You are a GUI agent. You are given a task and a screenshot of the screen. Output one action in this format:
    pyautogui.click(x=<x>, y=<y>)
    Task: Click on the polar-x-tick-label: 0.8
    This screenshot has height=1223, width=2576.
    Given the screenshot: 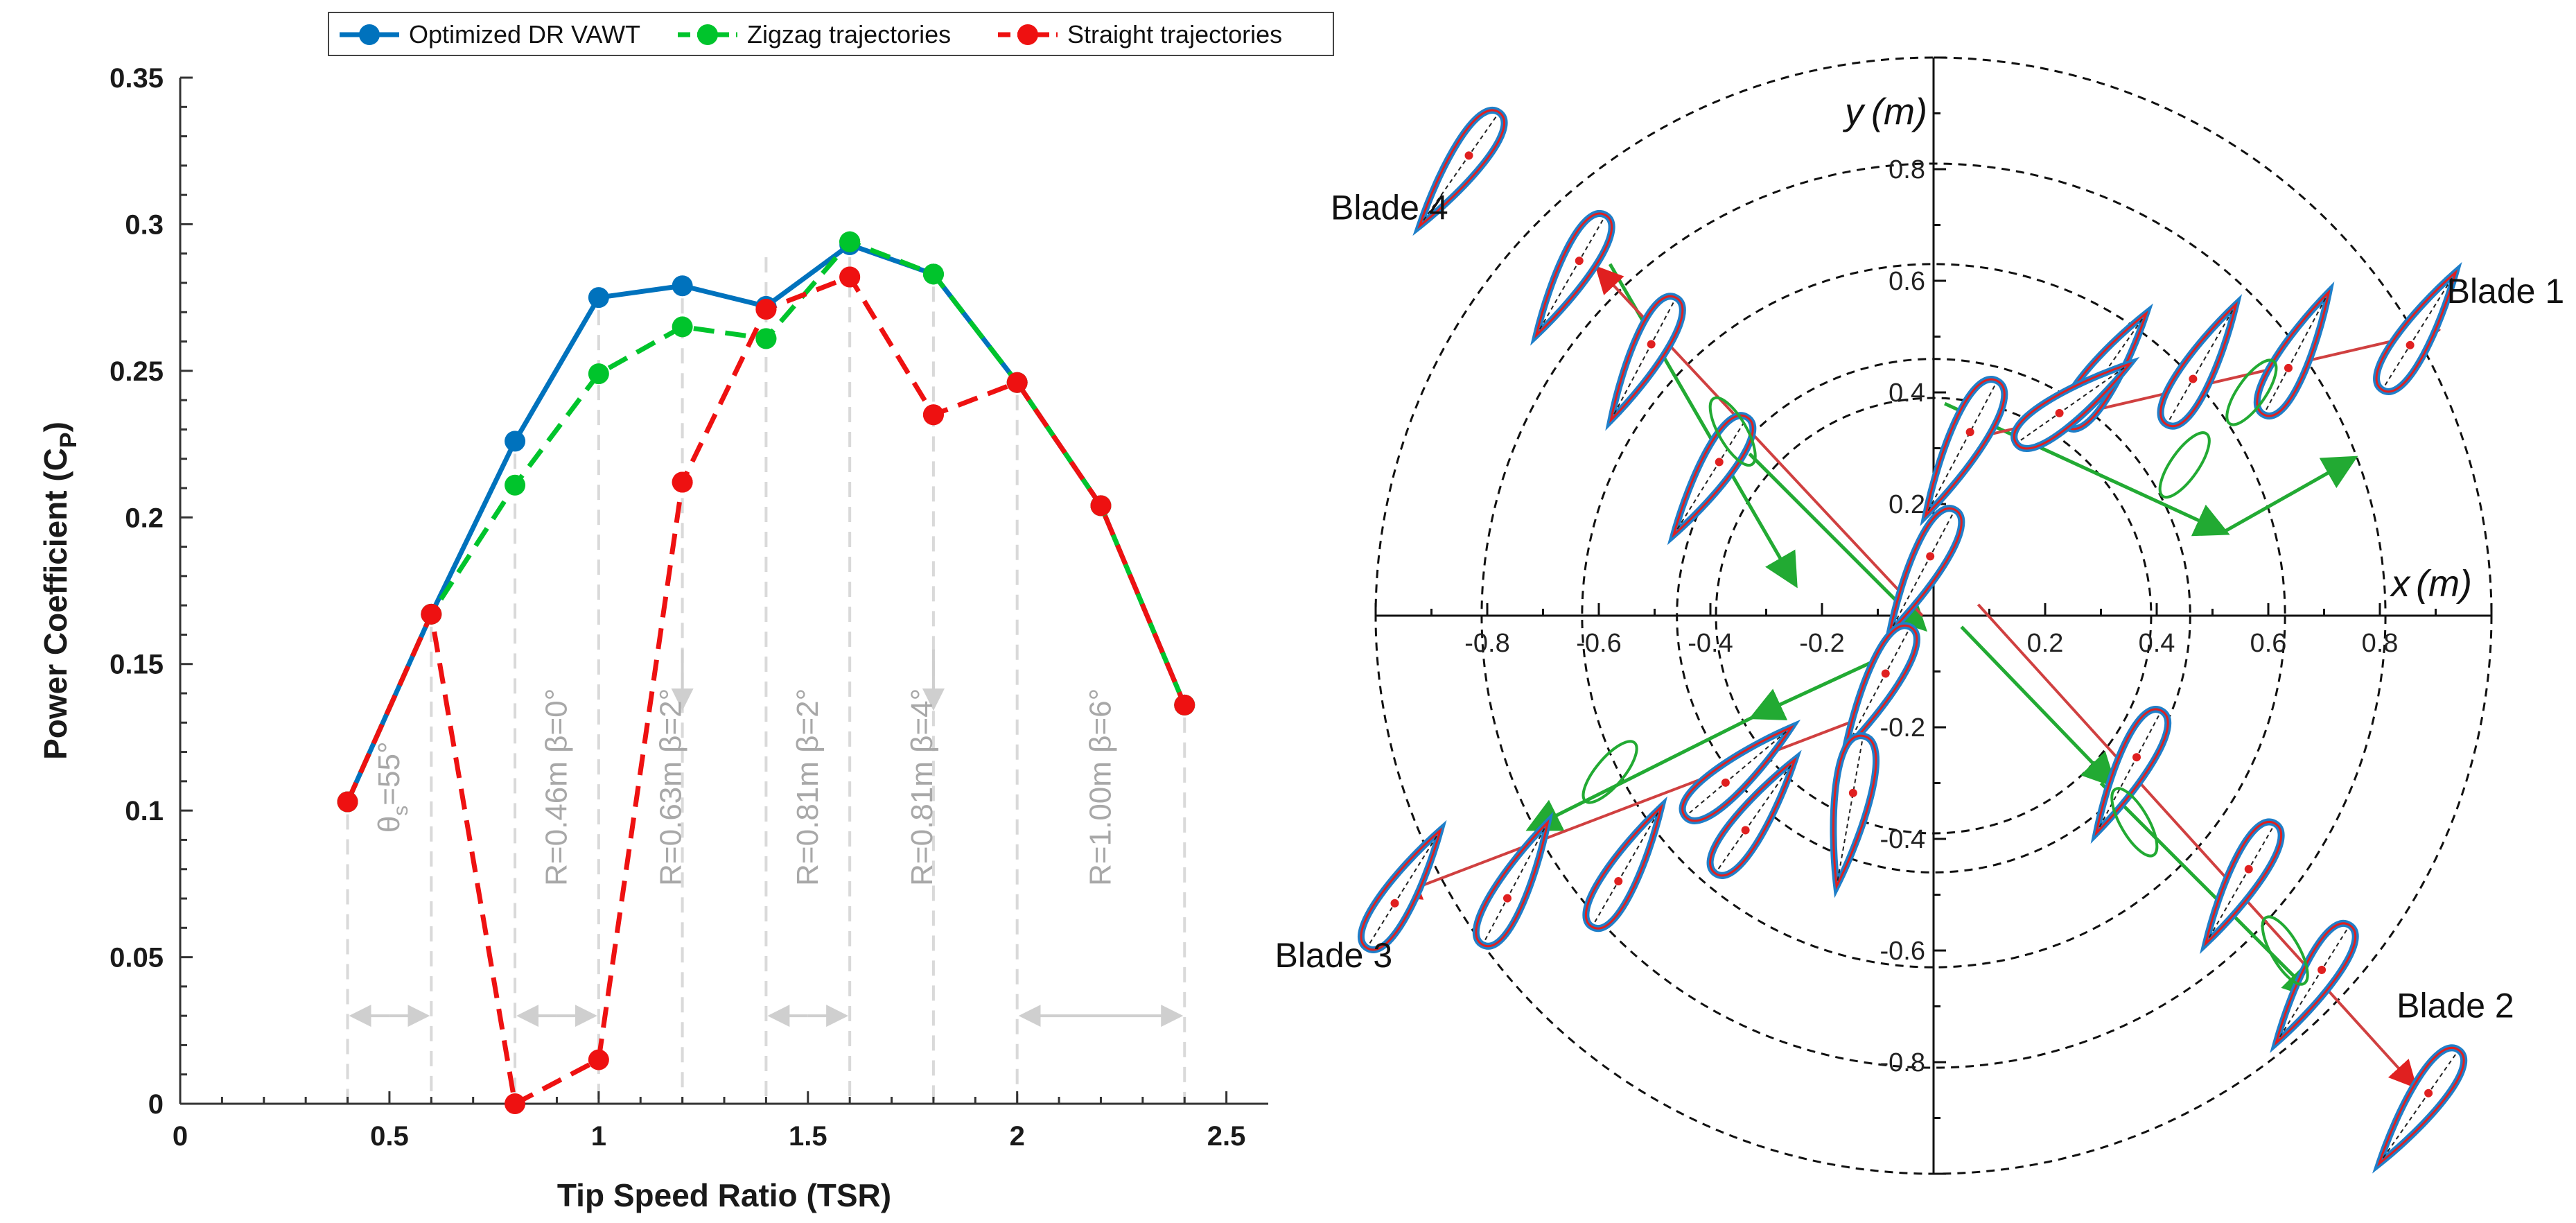 What is the action you would take?
    pyautogui.click(x=2380, y=643)
    